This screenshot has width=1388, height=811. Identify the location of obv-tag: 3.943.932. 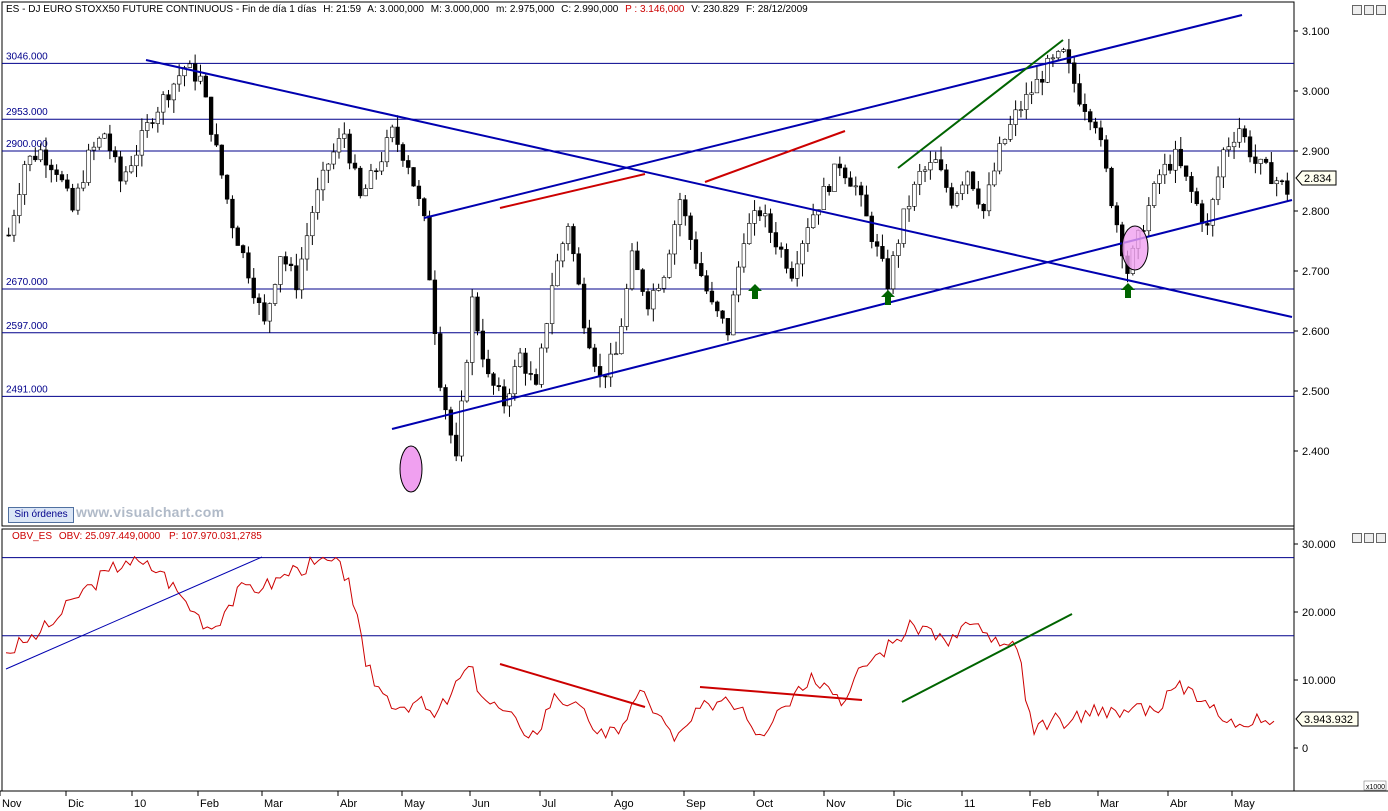
(1327, 719).